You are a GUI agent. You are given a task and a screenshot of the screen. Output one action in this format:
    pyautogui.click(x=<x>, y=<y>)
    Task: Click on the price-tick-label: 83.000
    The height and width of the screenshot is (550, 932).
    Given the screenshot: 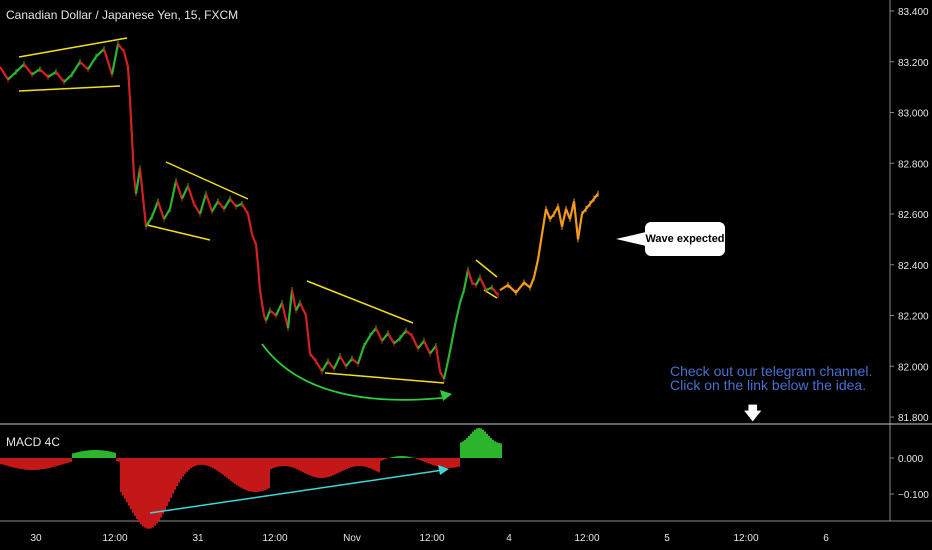 What is the action you would take?
    pyautogui.click(x=913, y=114)
    